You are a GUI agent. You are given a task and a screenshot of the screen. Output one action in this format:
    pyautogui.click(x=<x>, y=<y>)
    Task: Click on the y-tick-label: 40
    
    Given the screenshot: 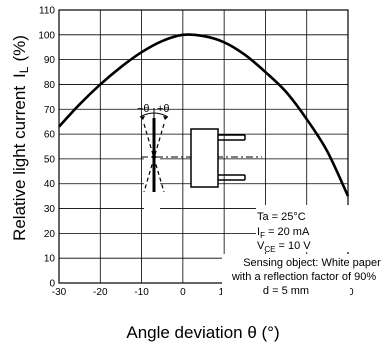 What is the action you would take?
    pyautogui.click(x=50, y=184)
    